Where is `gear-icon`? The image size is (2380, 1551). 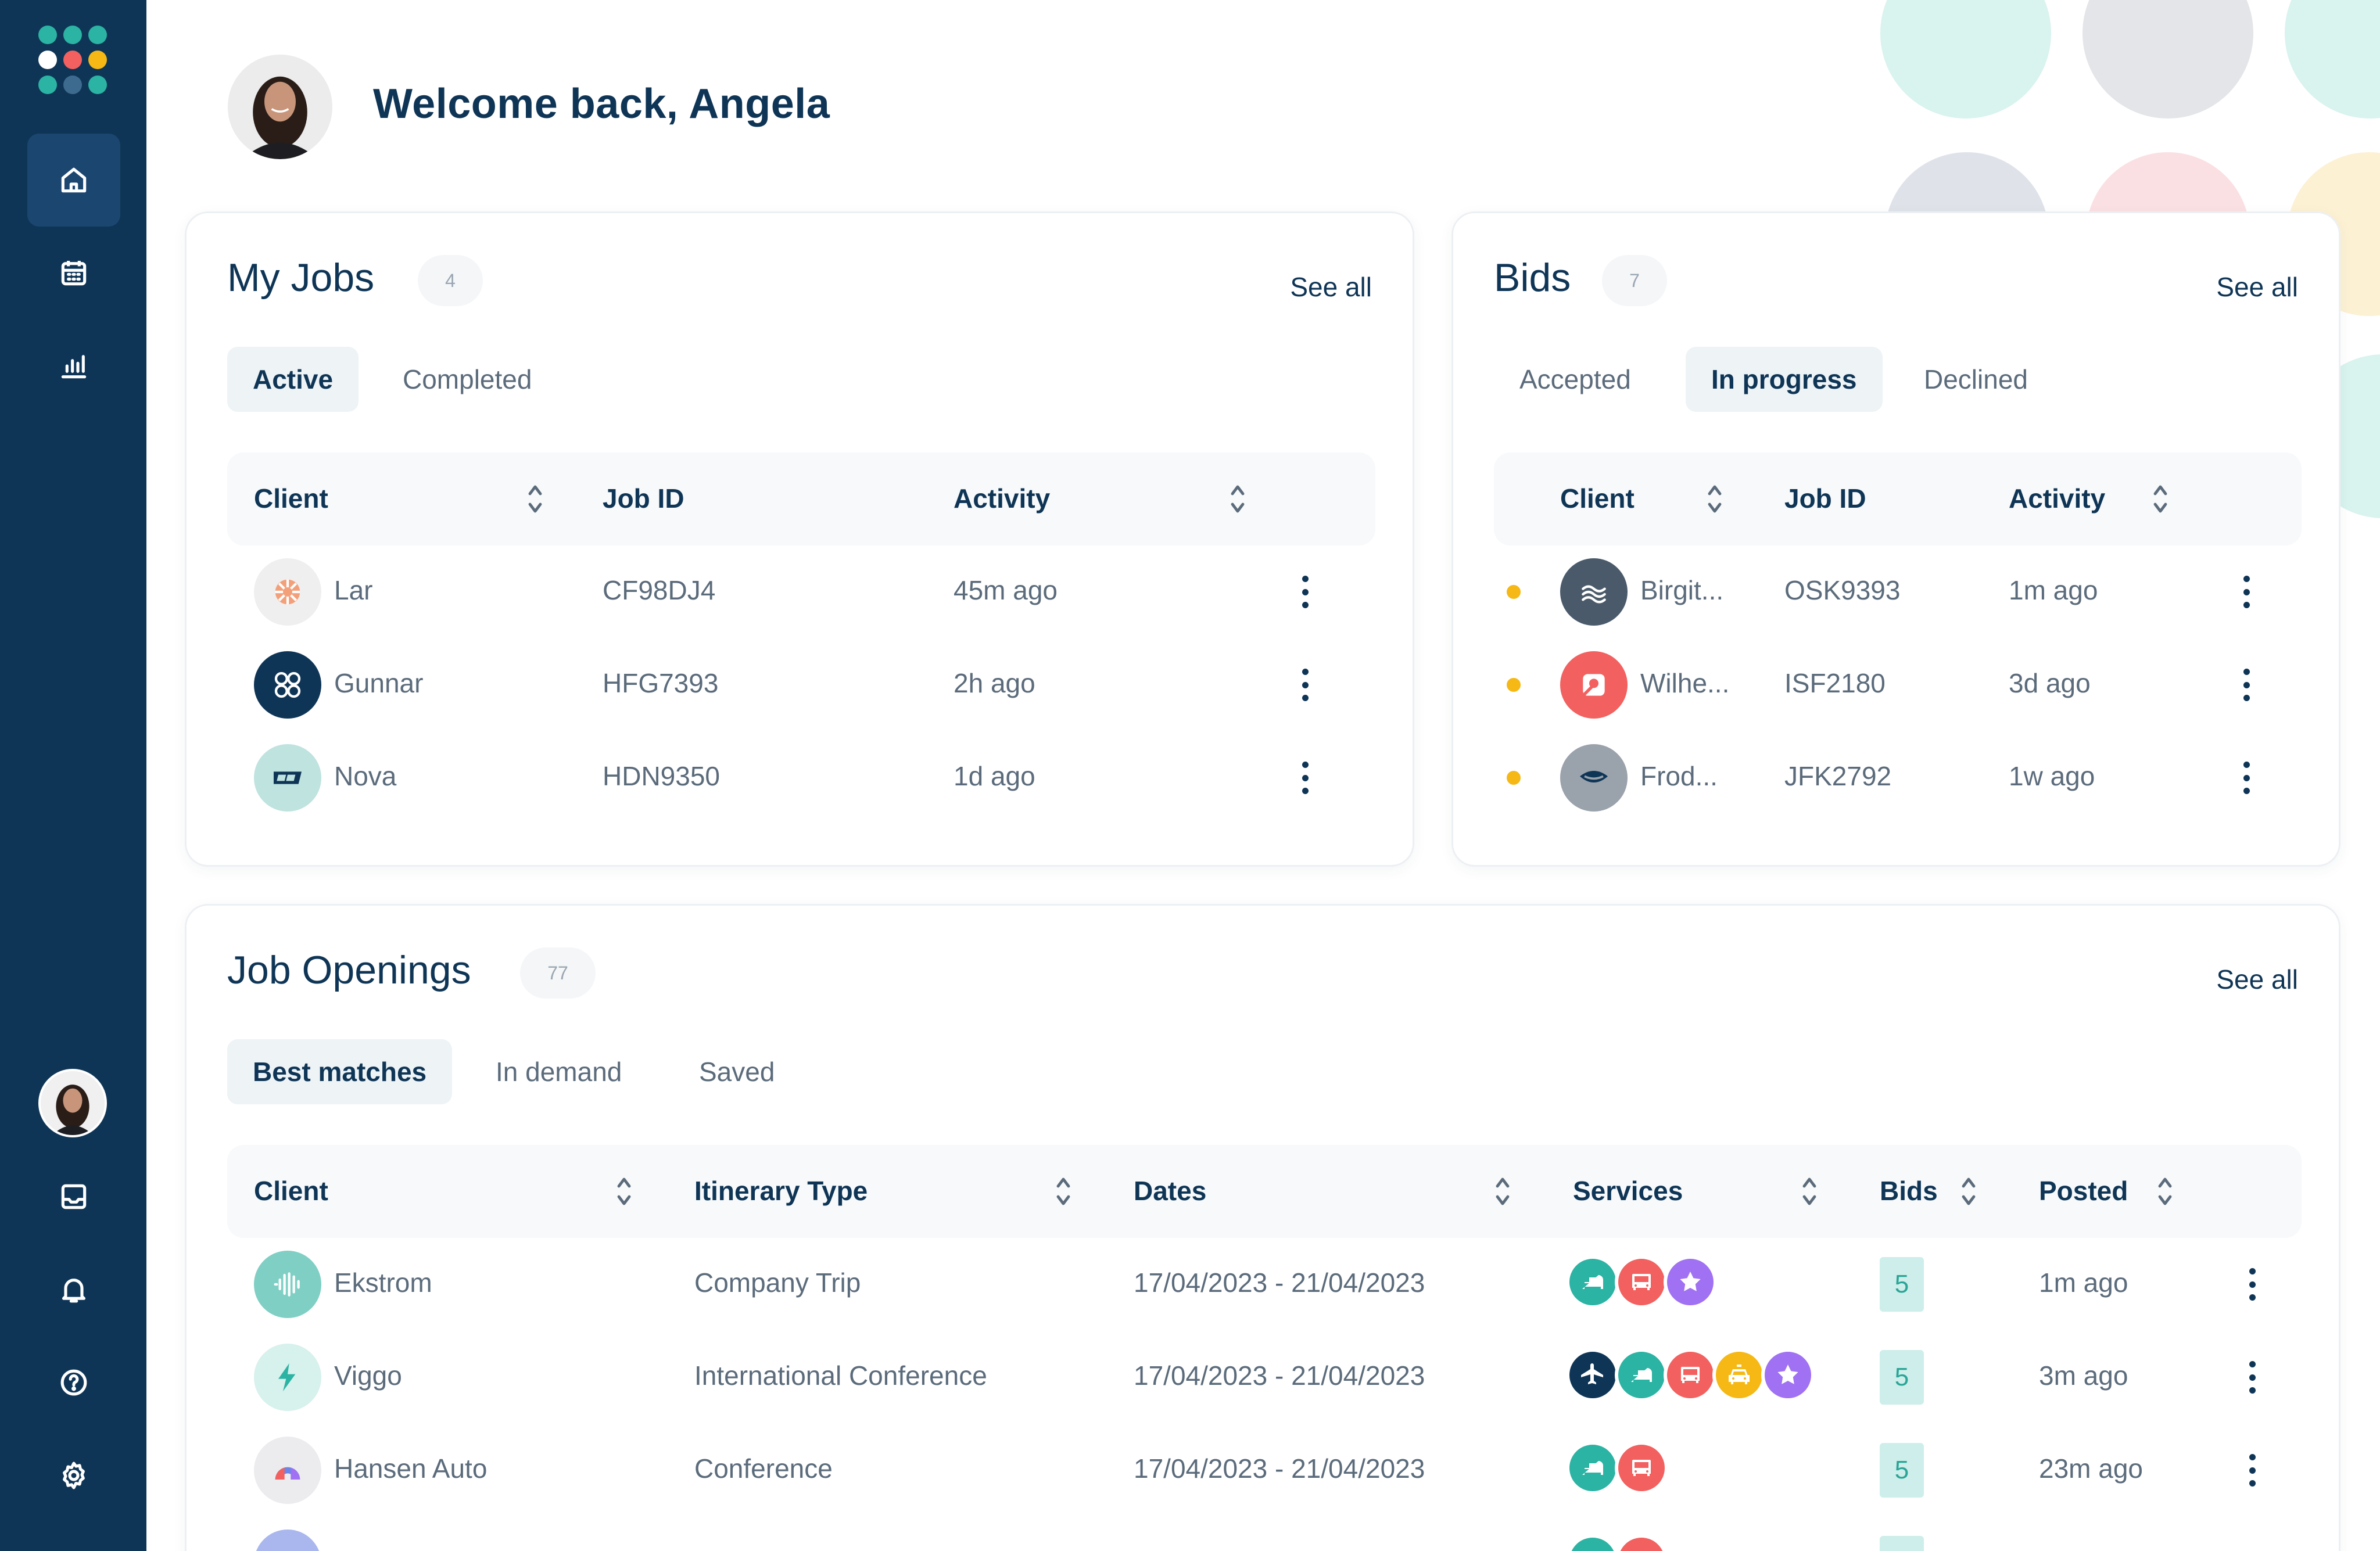
gear-icon is located at coordinates (74, 1475).